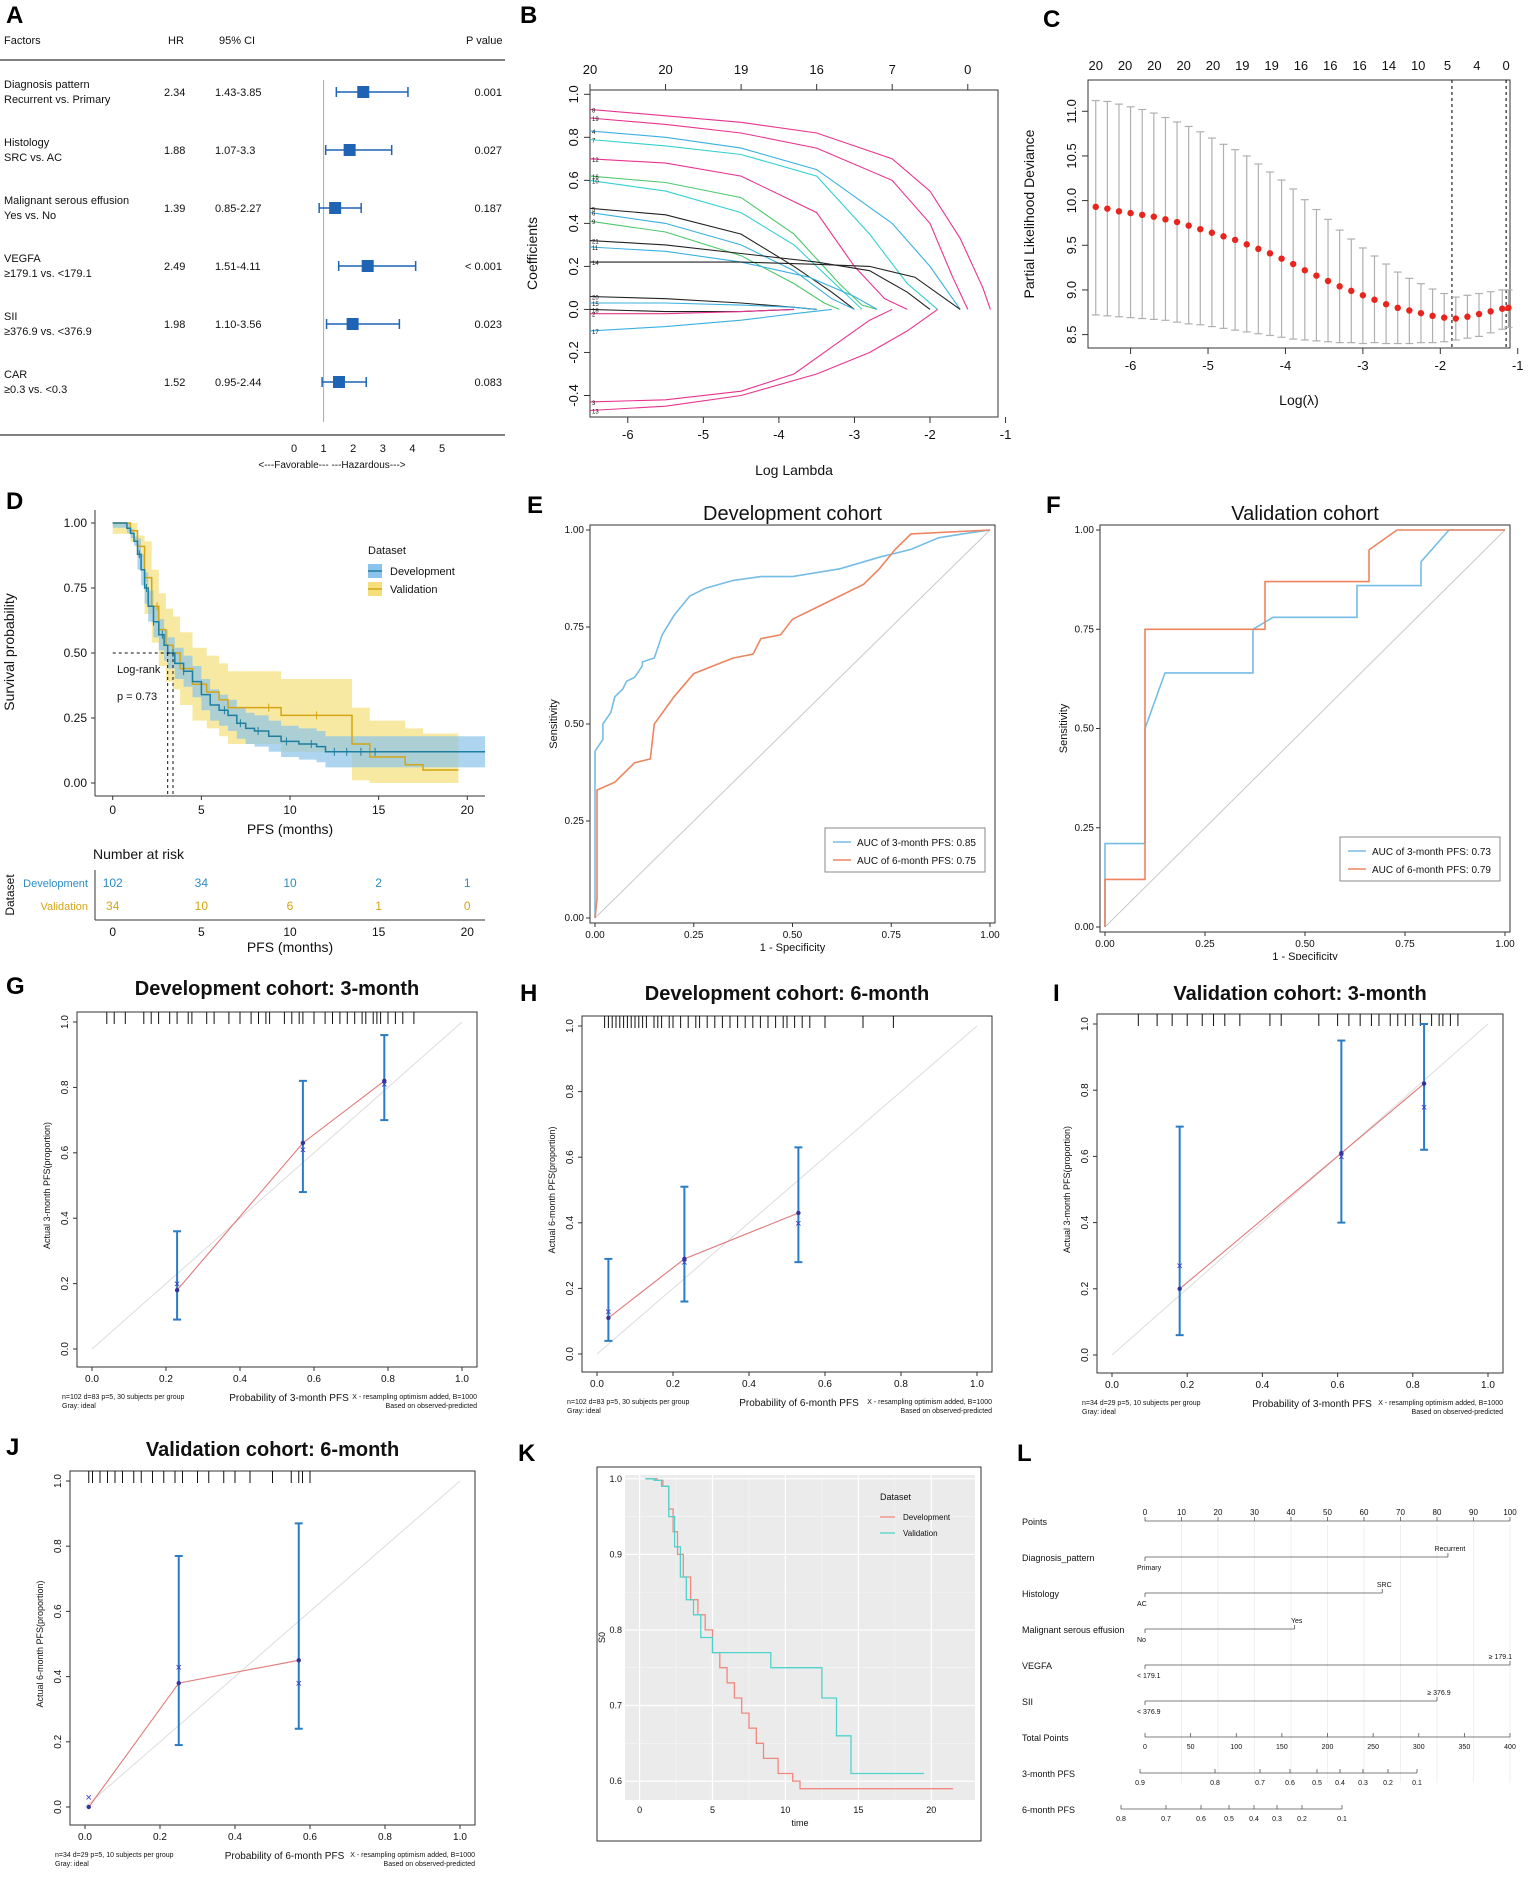  Describe the element at coordinates (1071, 335) in the screenshot. I see `y-tick-label: 8.5` at that location.